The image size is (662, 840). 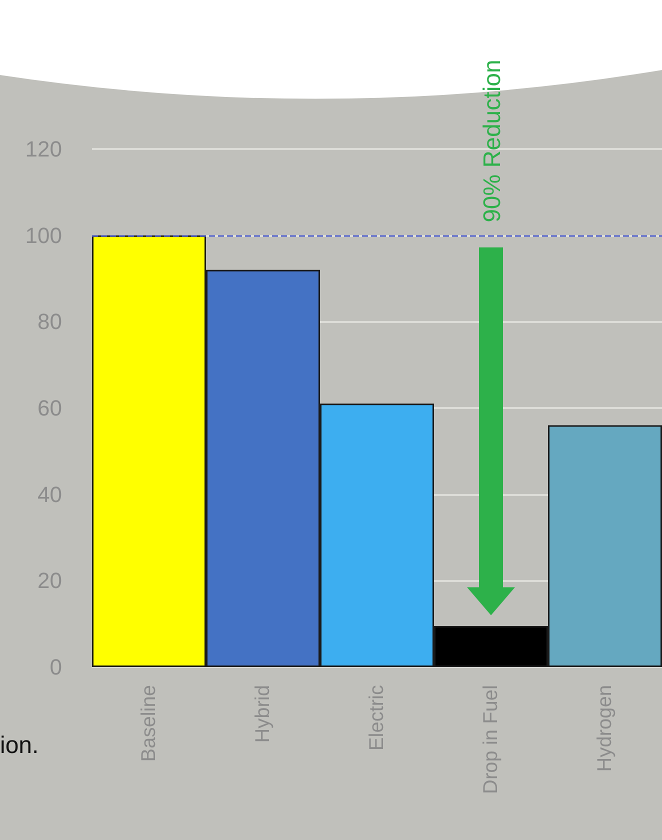 I want to click on text: ion., so click(x=19, y=746).